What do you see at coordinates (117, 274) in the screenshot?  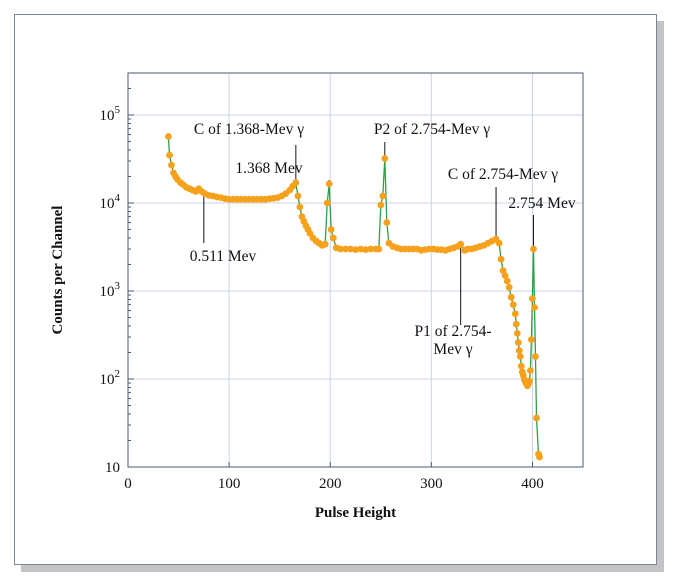 I see `y-axis-ticks: 10 10² 10³ 10⁴ 10⁵` at bounding box center [117, 274].